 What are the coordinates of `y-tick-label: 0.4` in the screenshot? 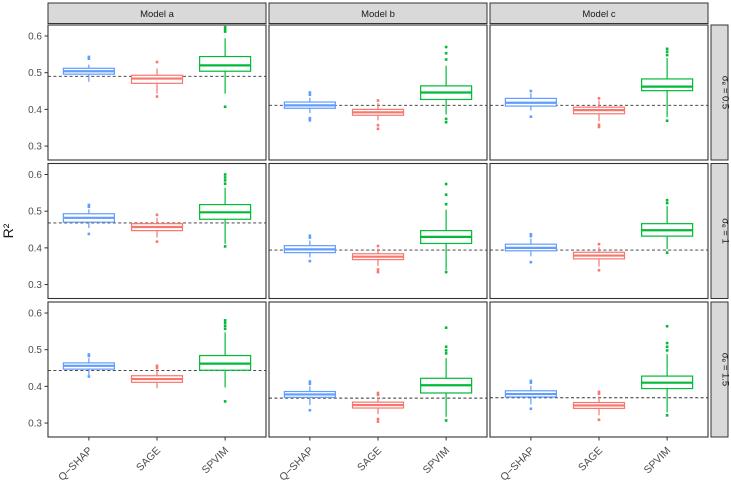 It's located at (35, 110).